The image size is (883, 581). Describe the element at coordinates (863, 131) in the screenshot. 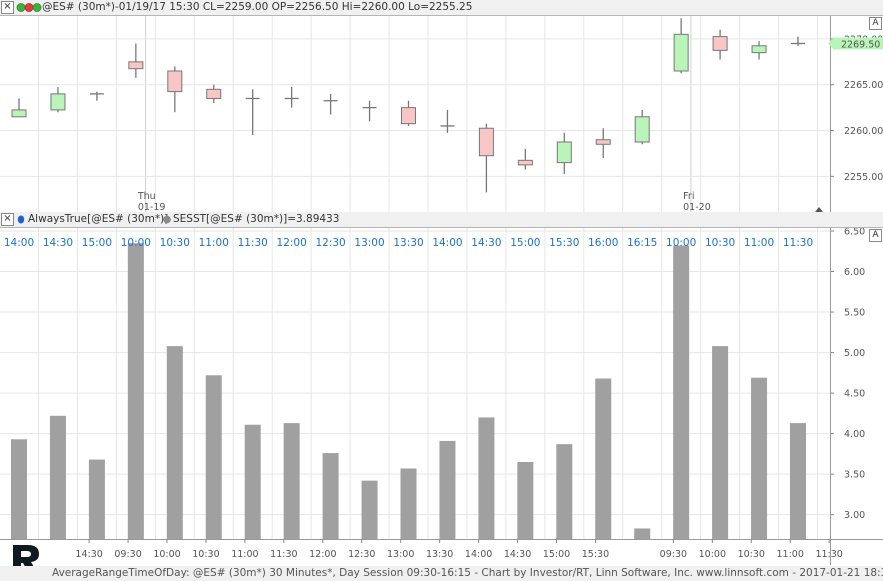

I see `price-y-tick-label: 2260.00` at that location.